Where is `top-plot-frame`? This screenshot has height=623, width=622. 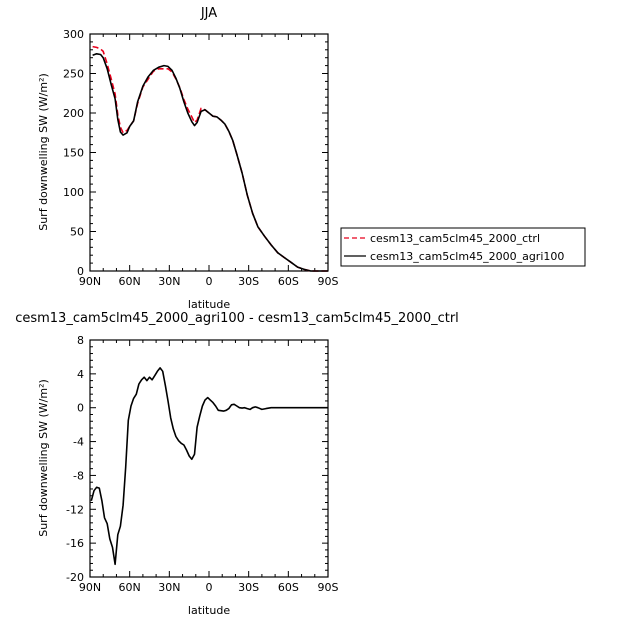 top-plot-frame is located at coordinates (209, 152).